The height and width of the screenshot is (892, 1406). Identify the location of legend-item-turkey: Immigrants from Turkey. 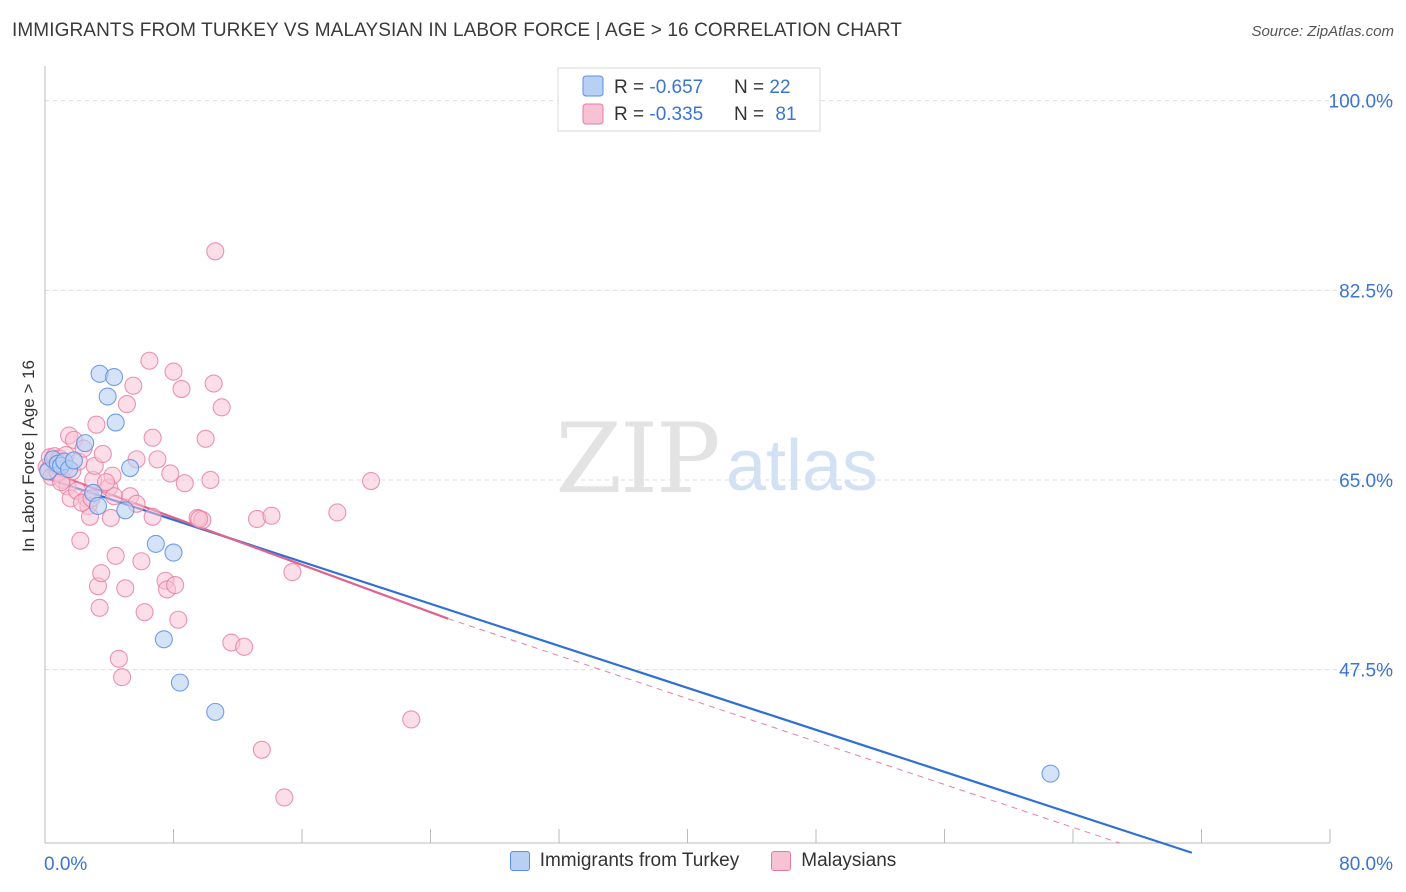
(624, 861).